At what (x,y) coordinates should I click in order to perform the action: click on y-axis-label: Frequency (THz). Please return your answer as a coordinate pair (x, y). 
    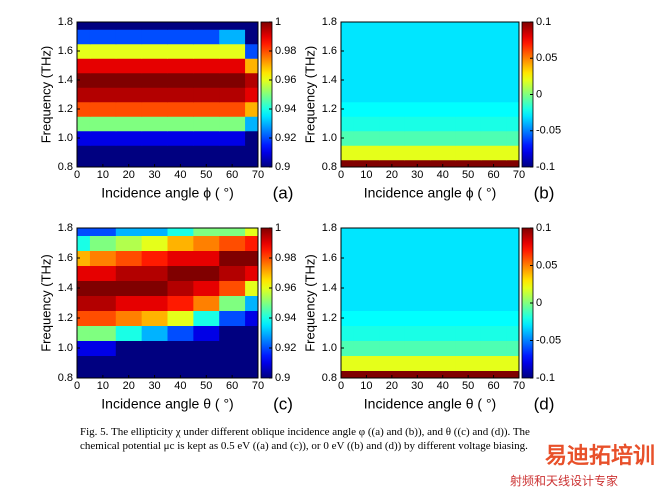
    Looking at the image, I should click on (309, 95).